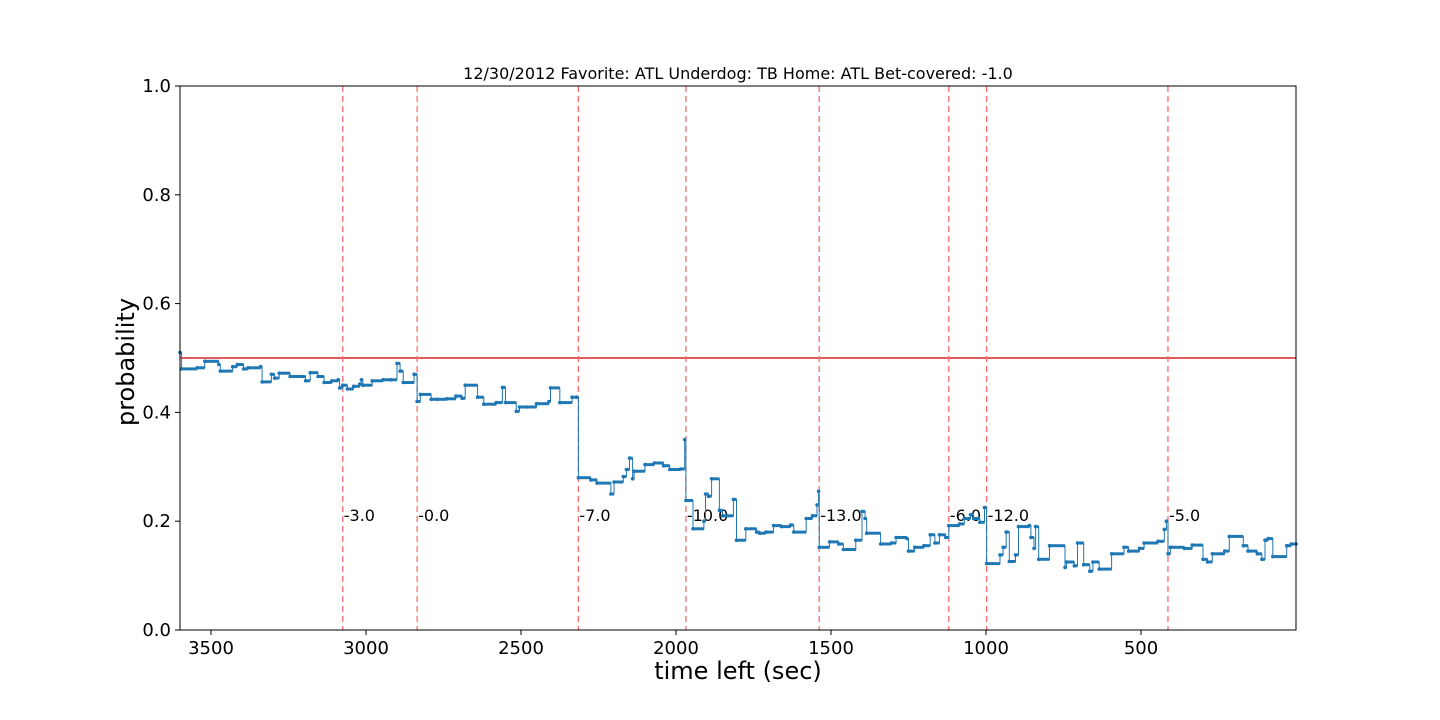 This screenshot has height=720, width=1440. Describe the element at coordinates (359, 515) in the screenshot. I see `score-event-label: -3.0` at that location.